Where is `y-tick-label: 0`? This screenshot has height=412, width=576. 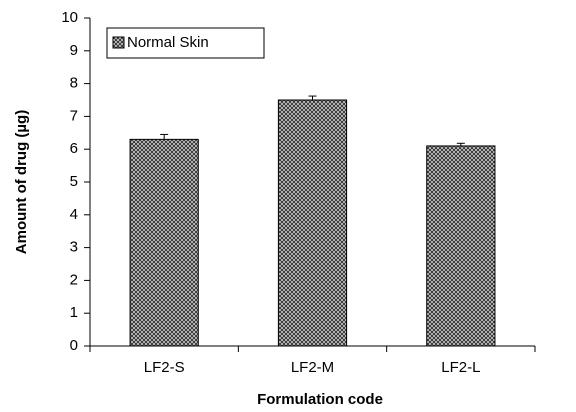
y-tick-label: 0 is located at coordinates (74, 345).